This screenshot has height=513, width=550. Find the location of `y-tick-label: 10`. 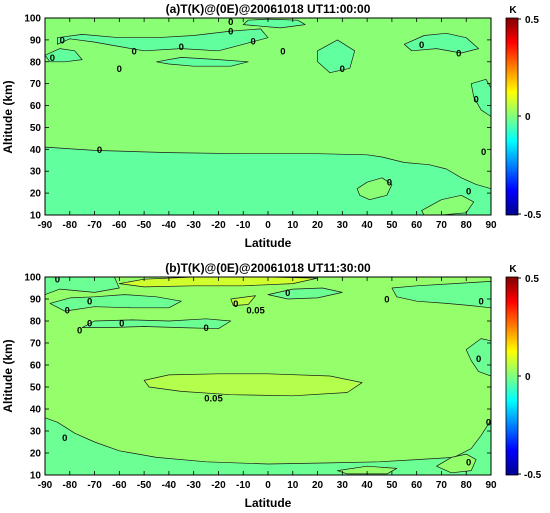

y-tick-label: 10 is located at coordinates (36, 216).